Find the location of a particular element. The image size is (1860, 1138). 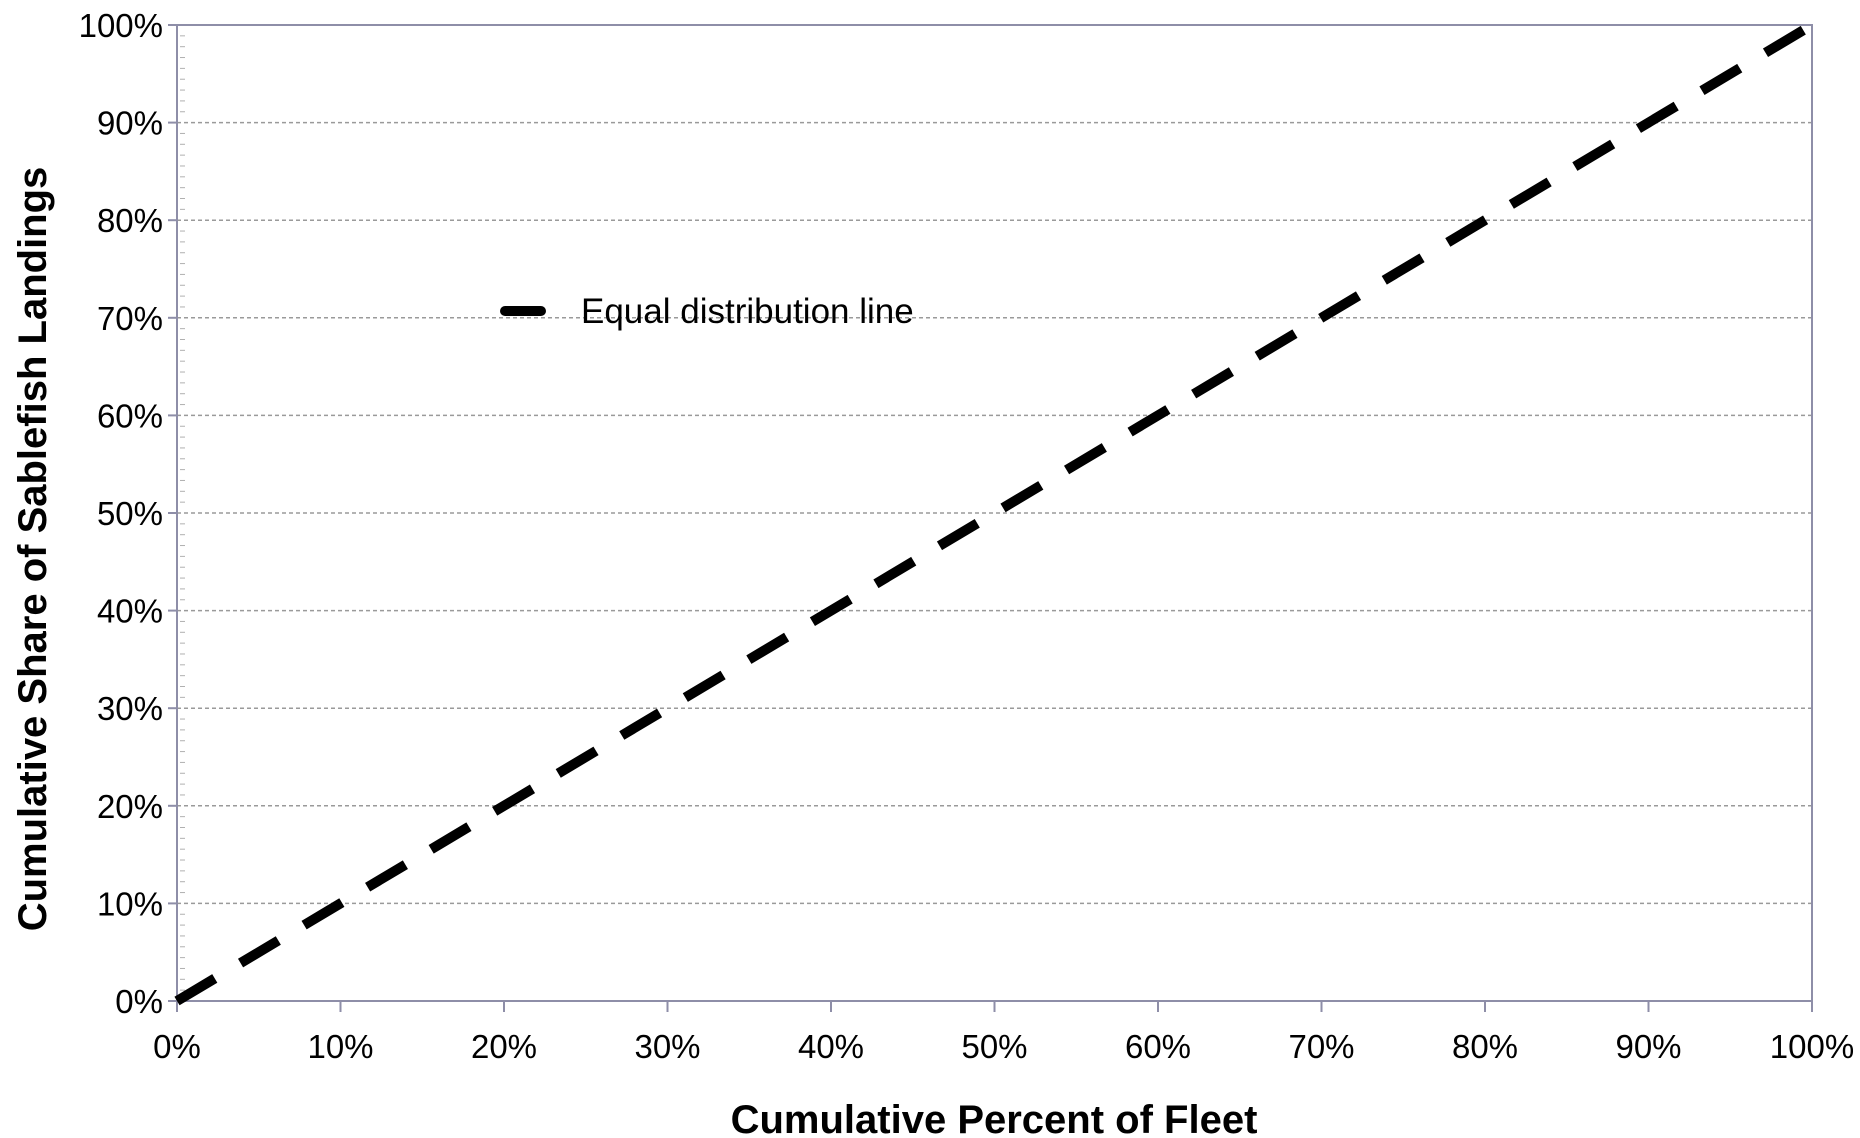

y-tick-label-3: 30% is located at coordinates (130, 708).